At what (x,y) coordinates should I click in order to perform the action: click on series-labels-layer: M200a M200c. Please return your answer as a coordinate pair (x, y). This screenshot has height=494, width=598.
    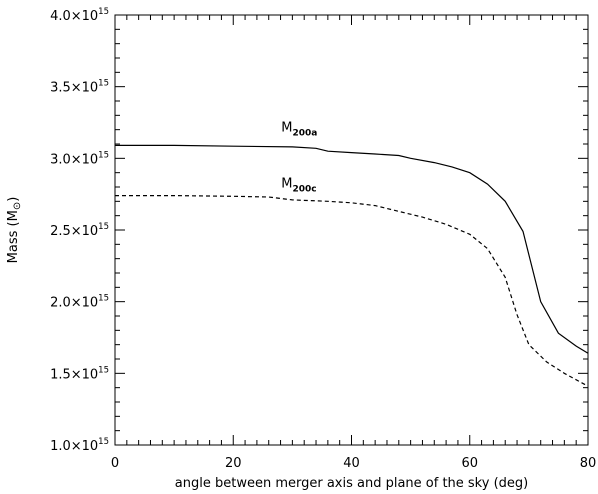
    Looking at the image, I should click on (299, 157).